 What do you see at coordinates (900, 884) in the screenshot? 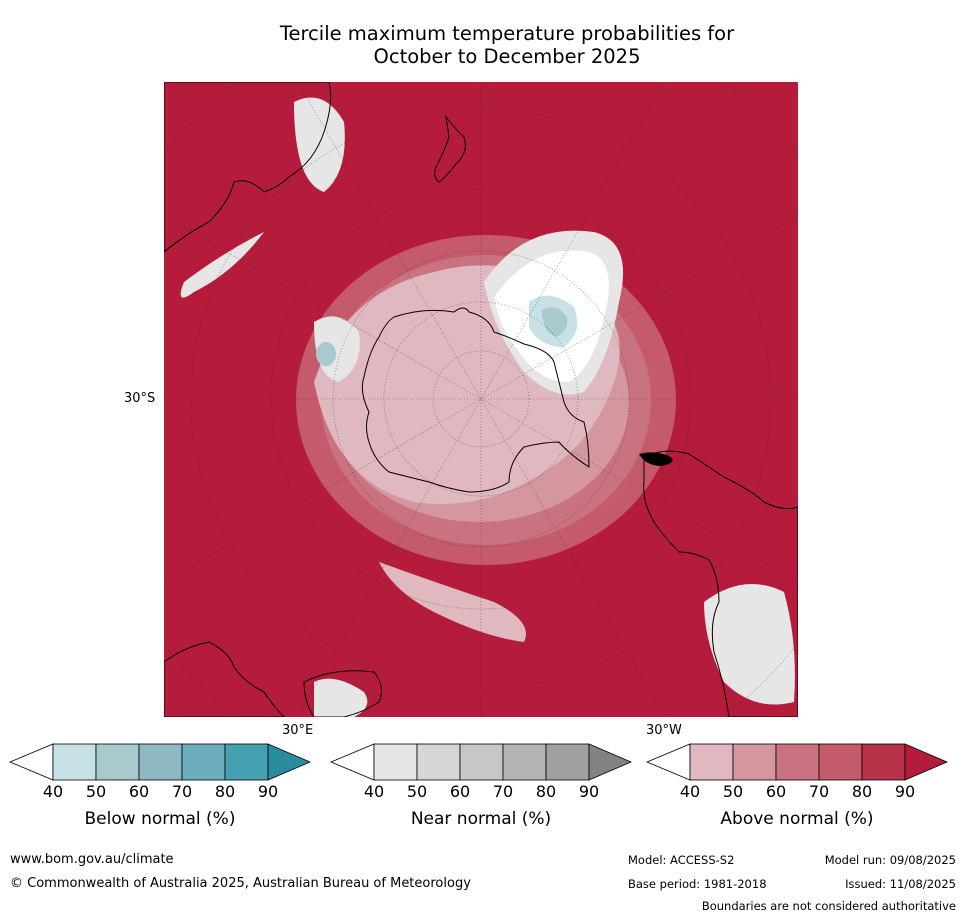
I see `issued-text: Issued: 11/08/2025` at bounding box center [900, 884].